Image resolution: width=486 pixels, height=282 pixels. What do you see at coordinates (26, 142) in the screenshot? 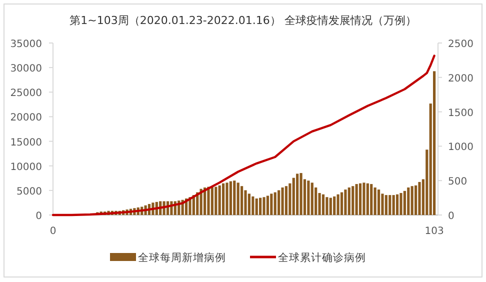
I see `y-tick-label: 15000` at bounding box center [26, 142].